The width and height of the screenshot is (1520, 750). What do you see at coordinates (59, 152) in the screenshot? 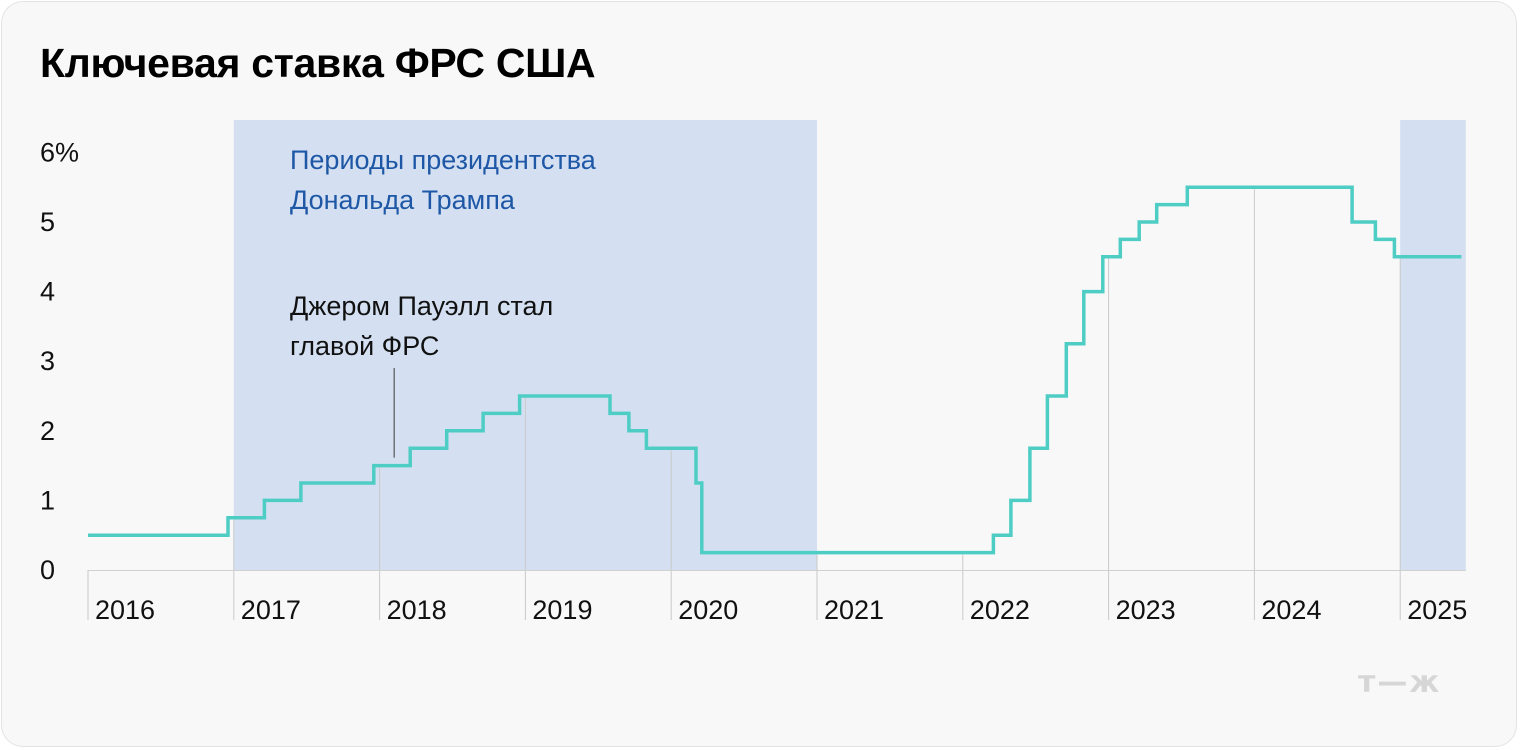
I see `y-tick-label: 6%` at bounding box center [59, 152].